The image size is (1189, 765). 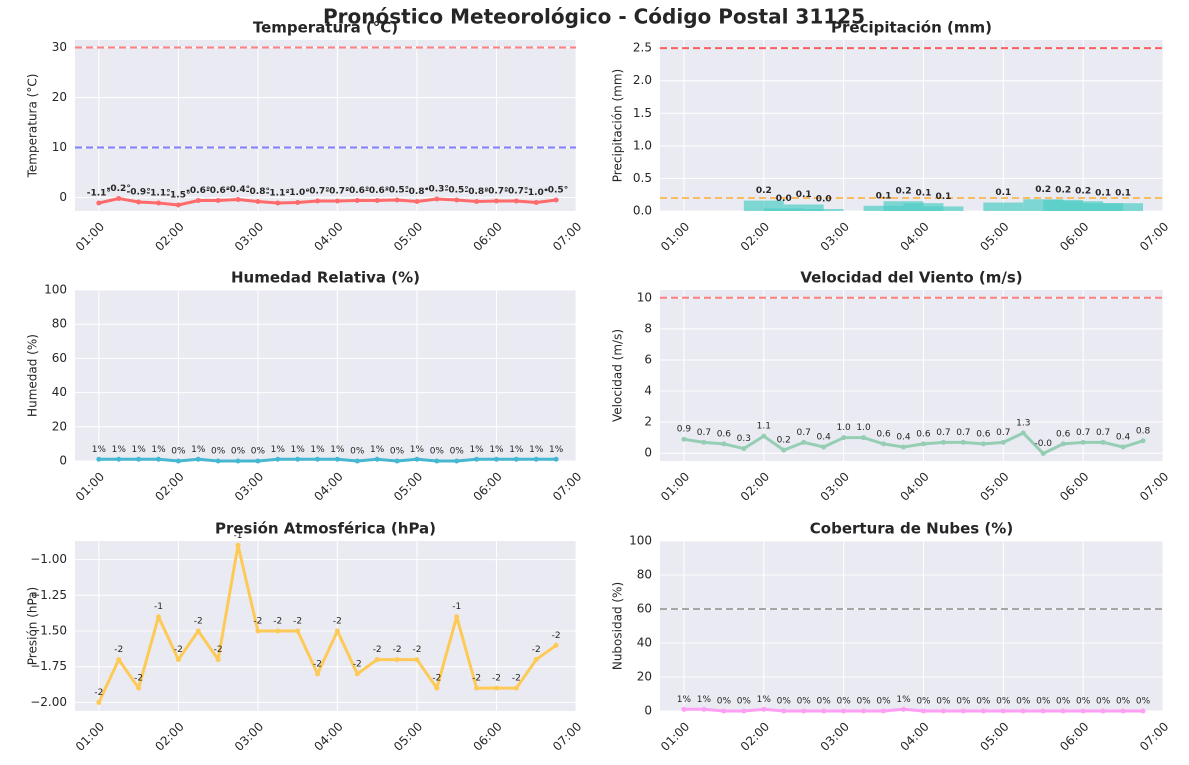 I want to click on y-tick-label: 10, so click(x=644, y=297).